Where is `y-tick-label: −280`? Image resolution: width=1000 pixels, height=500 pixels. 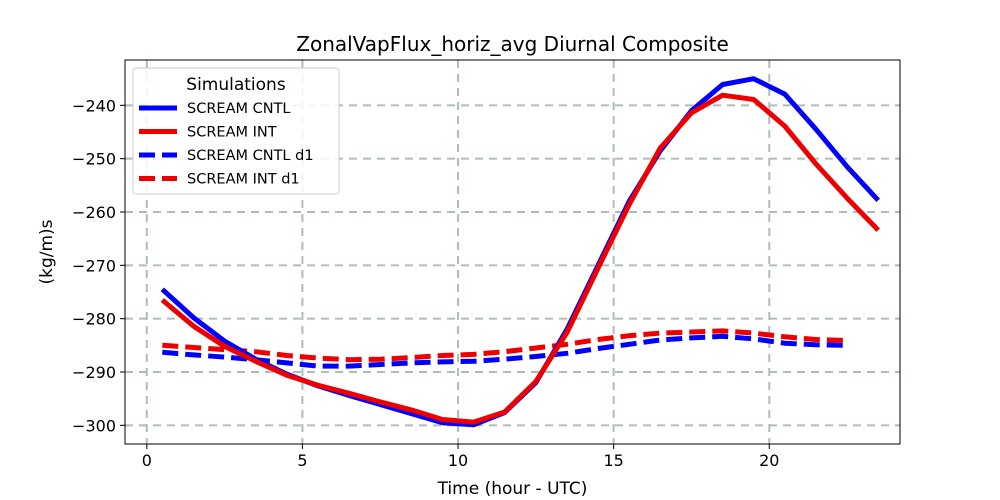
y-tick-label: −280 is located at coordinates (94, 319).